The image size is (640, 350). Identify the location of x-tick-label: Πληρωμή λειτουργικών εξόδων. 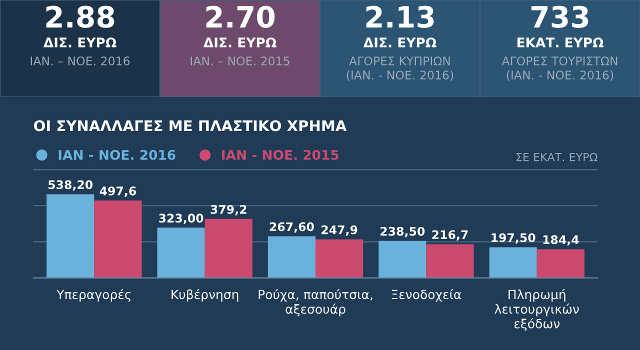
(536, 310).